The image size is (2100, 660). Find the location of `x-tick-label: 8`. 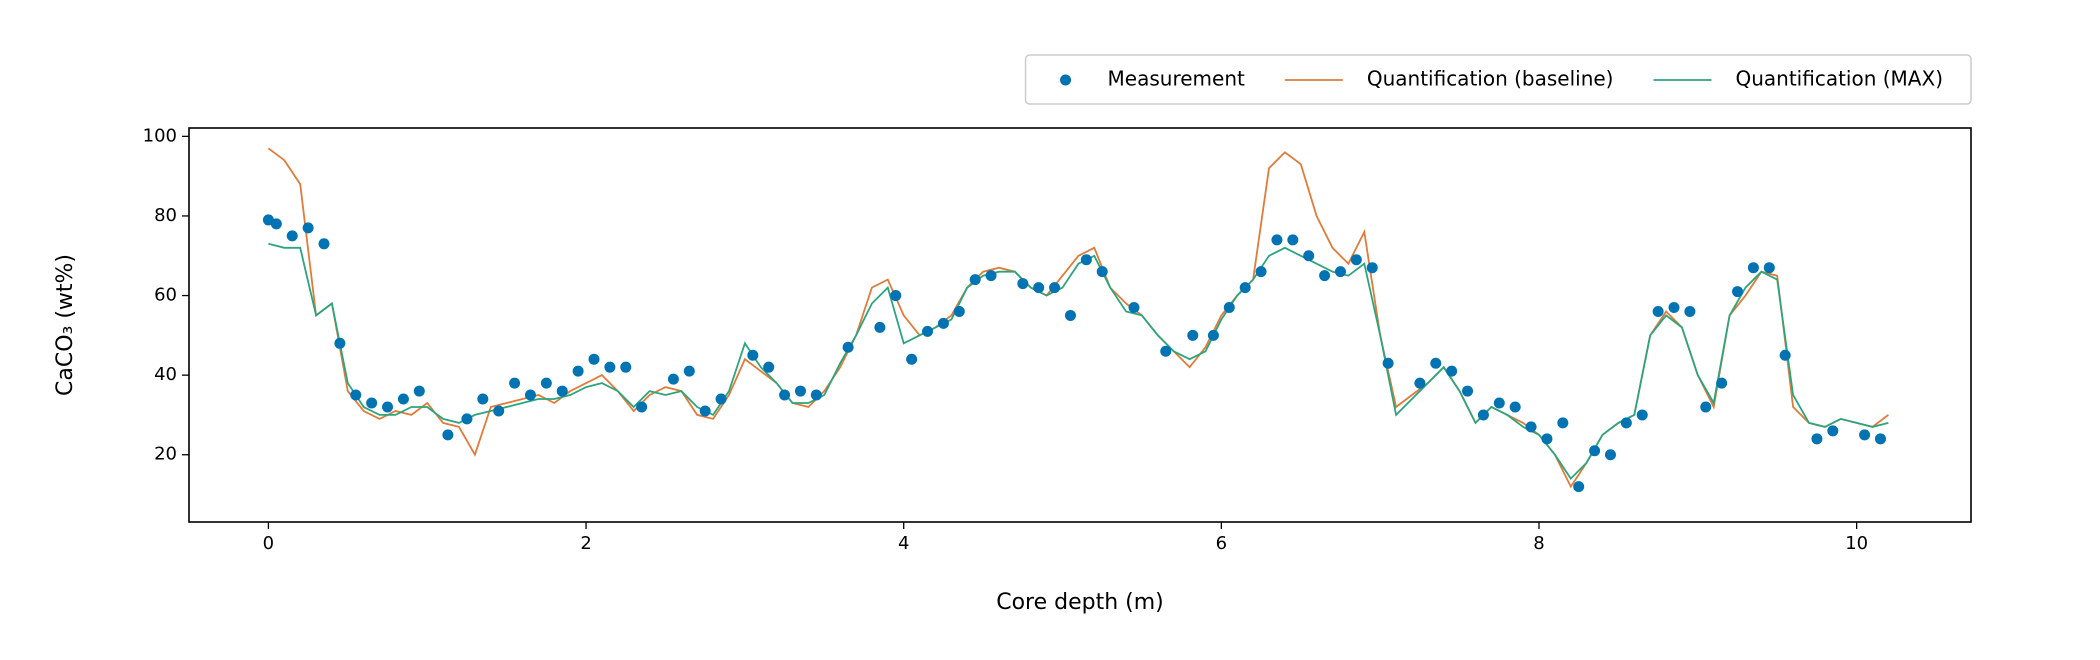

x-tick-label: 8 is located at coordinates (1538, 543).